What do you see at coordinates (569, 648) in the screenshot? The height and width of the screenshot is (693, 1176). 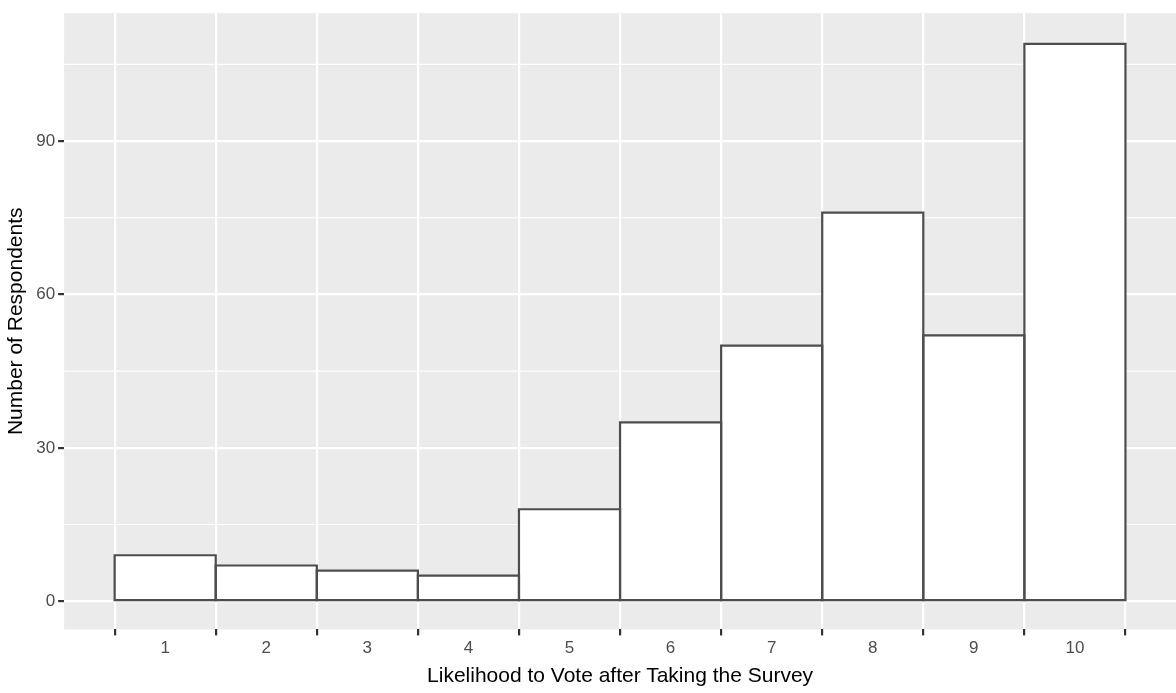 I see `x-tick-label: 5` at bounding box center [569, 648].